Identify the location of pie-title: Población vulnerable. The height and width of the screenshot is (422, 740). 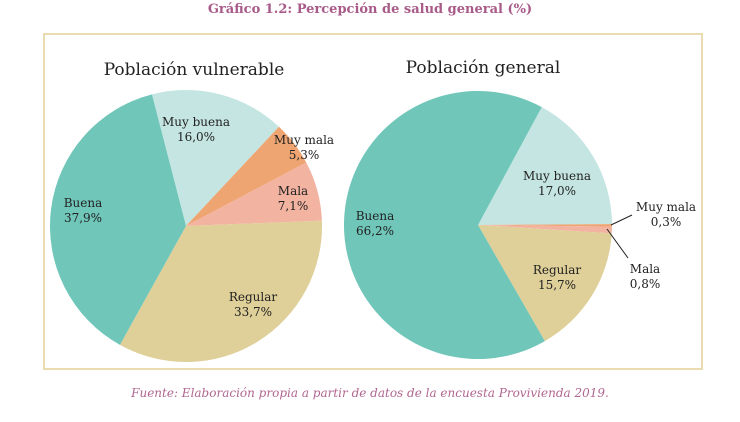
(194, 70).